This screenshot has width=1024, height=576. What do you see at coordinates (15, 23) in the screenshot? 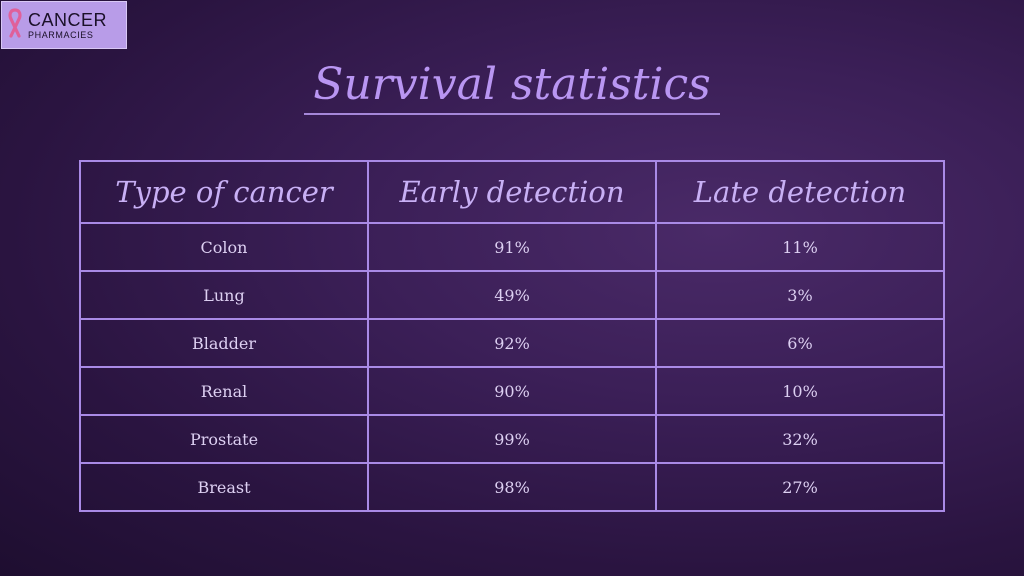
I see `pink-ribbon-icon` at bounding box center [15, 23].